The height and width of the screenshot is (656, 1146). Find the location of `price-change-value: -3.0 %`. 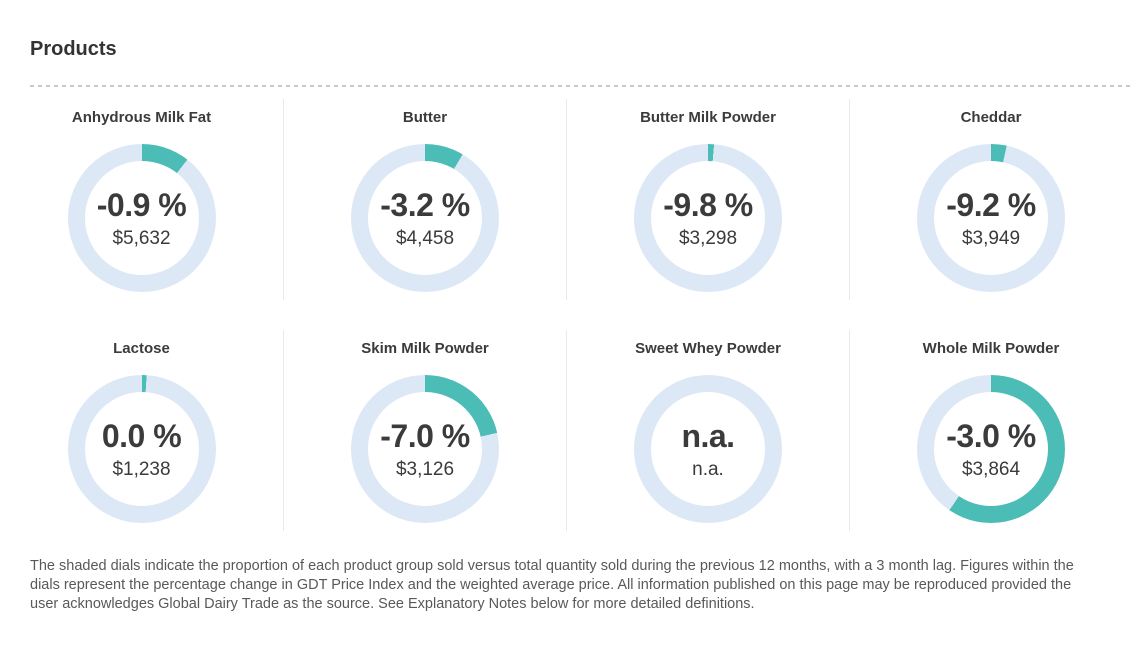

price-change-value: -3.0 % is located at coordinates (991, 435).